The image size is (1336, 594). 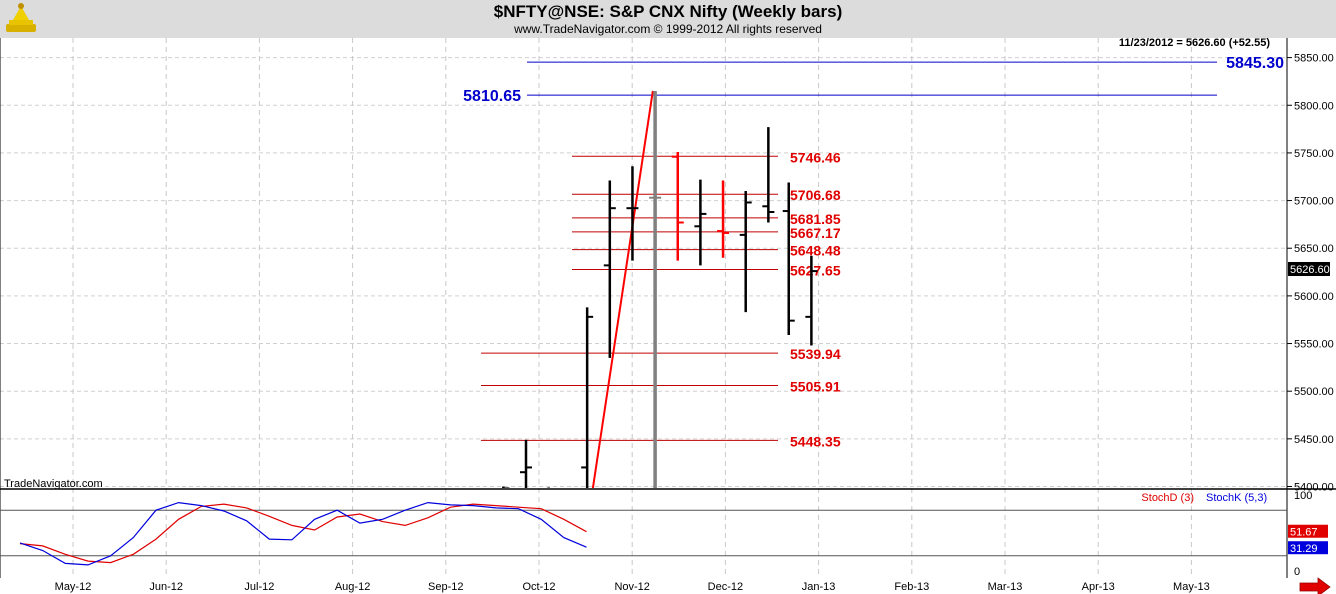 I want to click on price-tick-label: 5600.00, so click(x=1314, y=297).